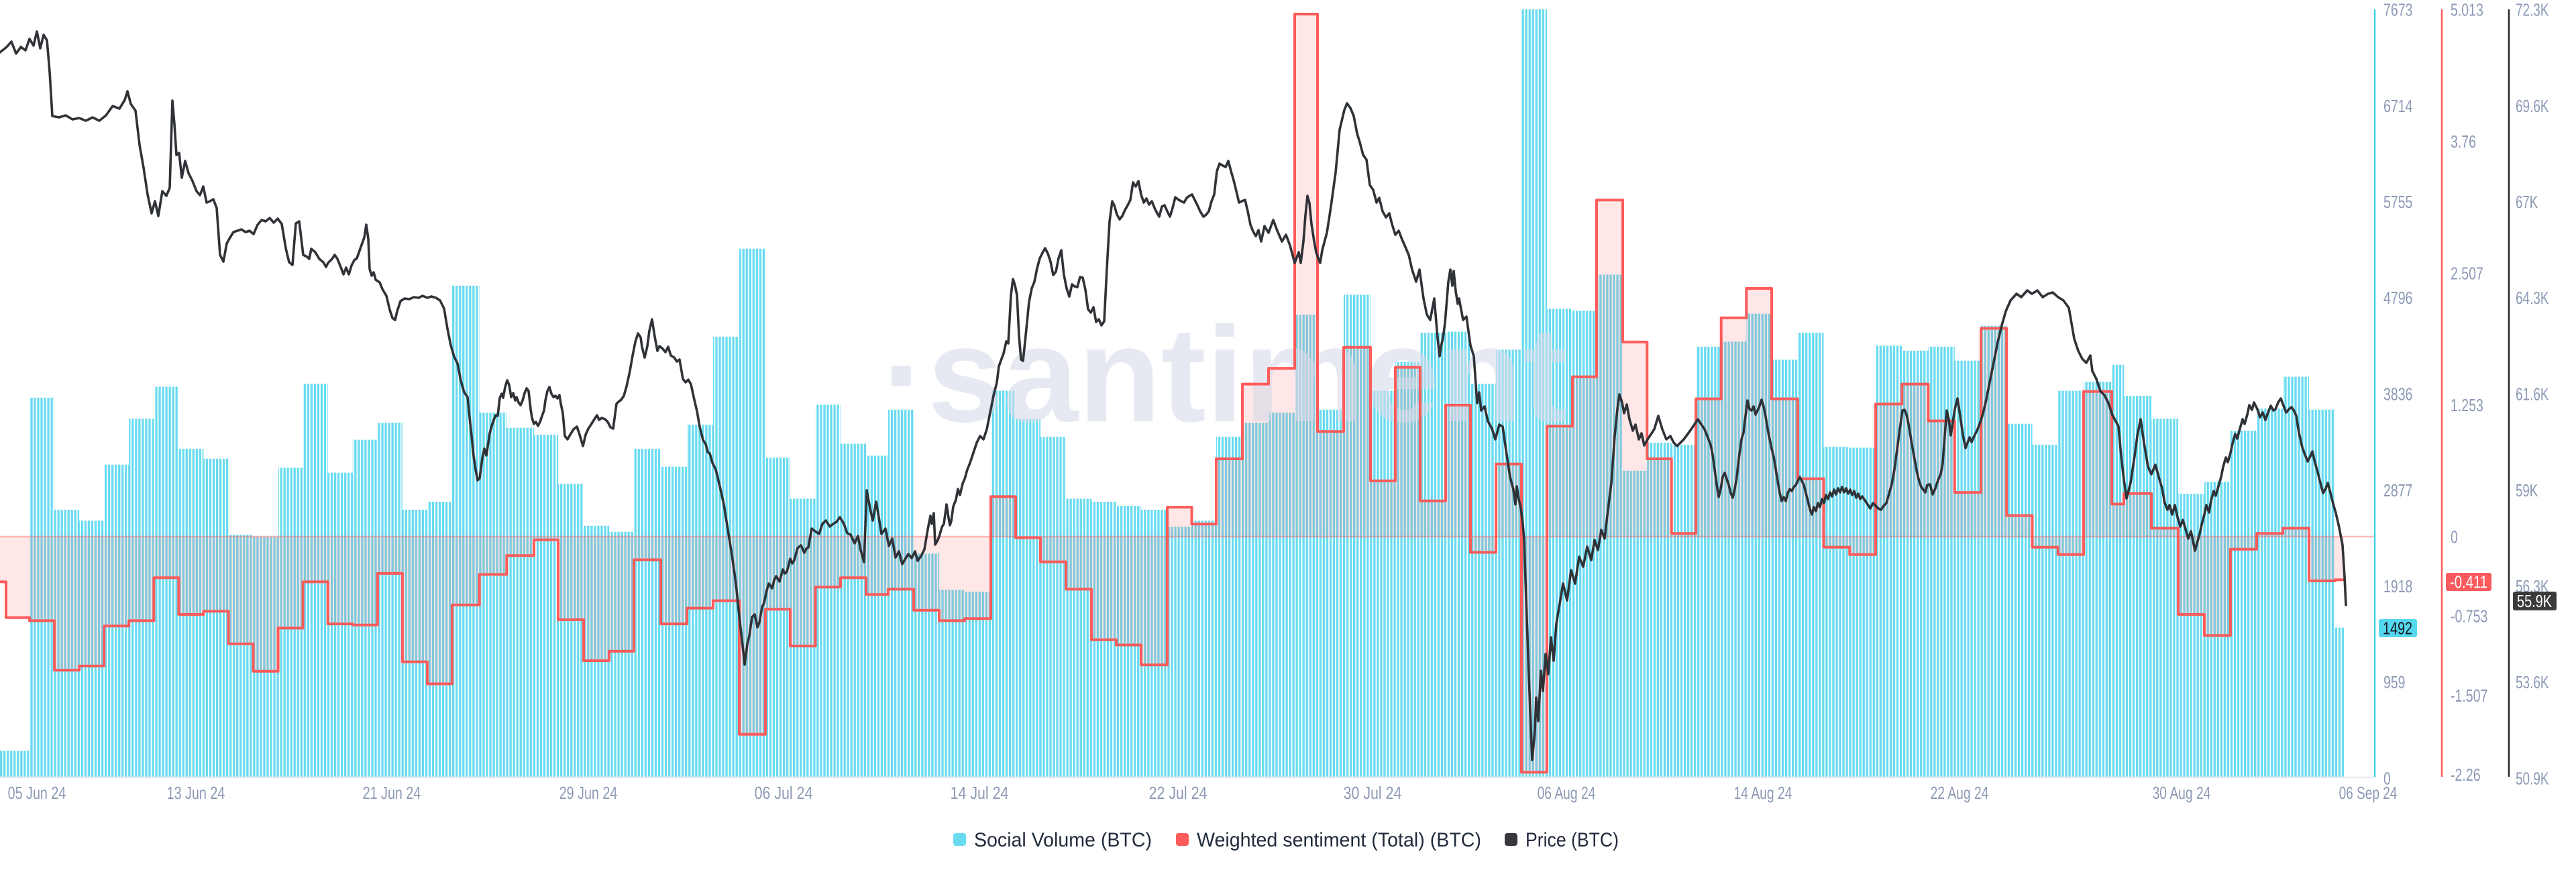  What do you see at coordinates (2397, 298) in the screenshot?
I see `svg-text: 4796` at bounding box center [2397, 298].